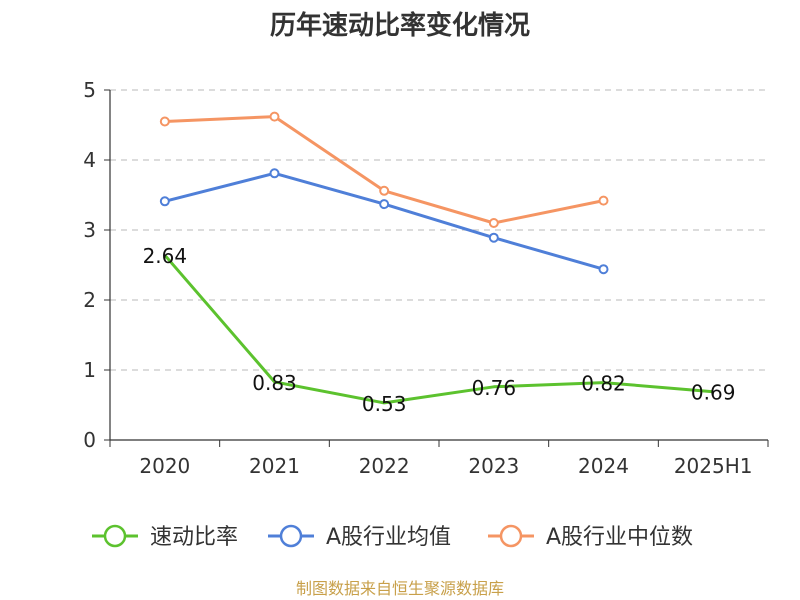 The image size is (800, 600). I want to click on data-label: 0.69, so click(713, 393).